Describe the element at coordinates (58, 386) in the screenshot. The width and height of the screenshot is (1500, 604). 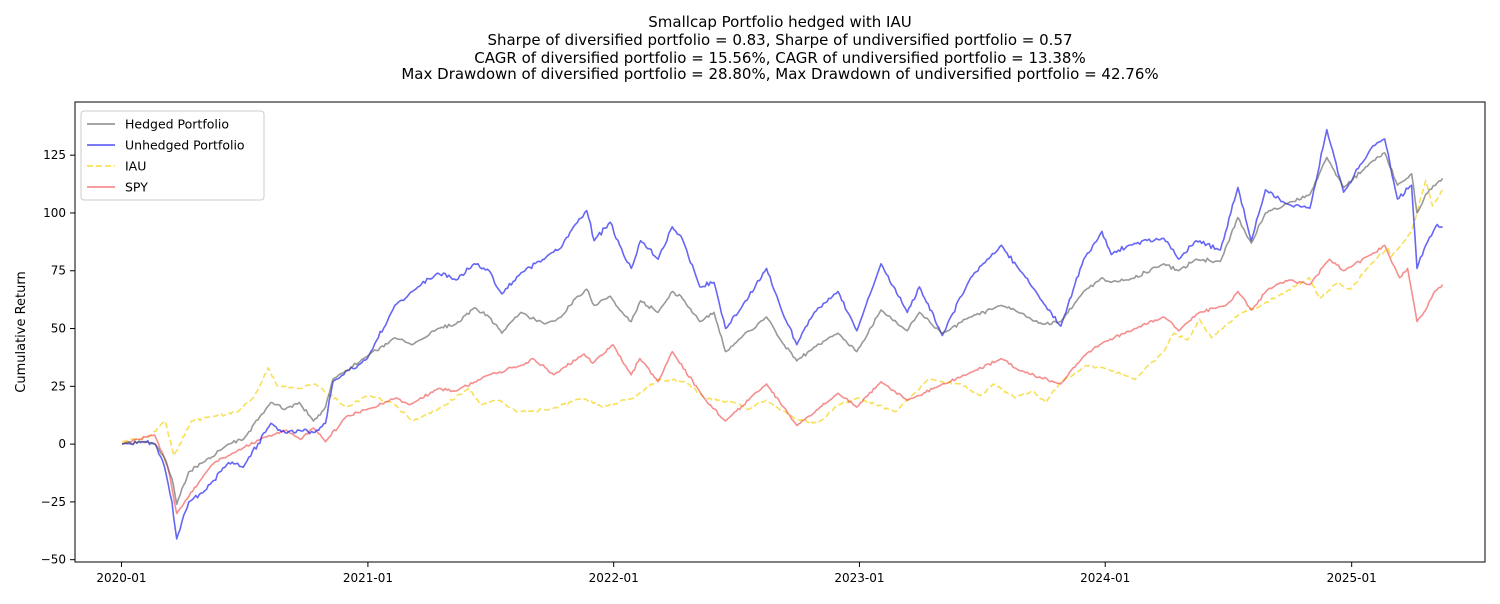
I see `y-tick-label: 25` at that location.